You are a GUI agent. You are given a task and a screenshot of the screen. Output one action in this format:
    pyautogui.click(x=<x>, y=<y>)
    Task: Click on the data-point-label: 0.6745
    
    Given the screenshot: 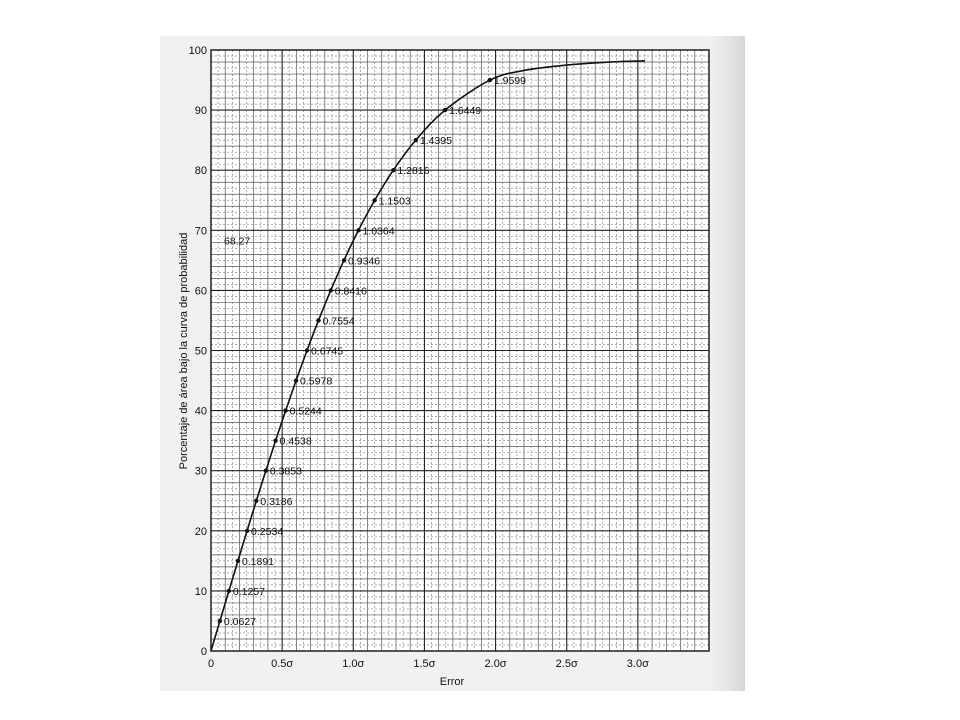 What is the action you would take?
    pyautogui.click(x=327, y=352)
    